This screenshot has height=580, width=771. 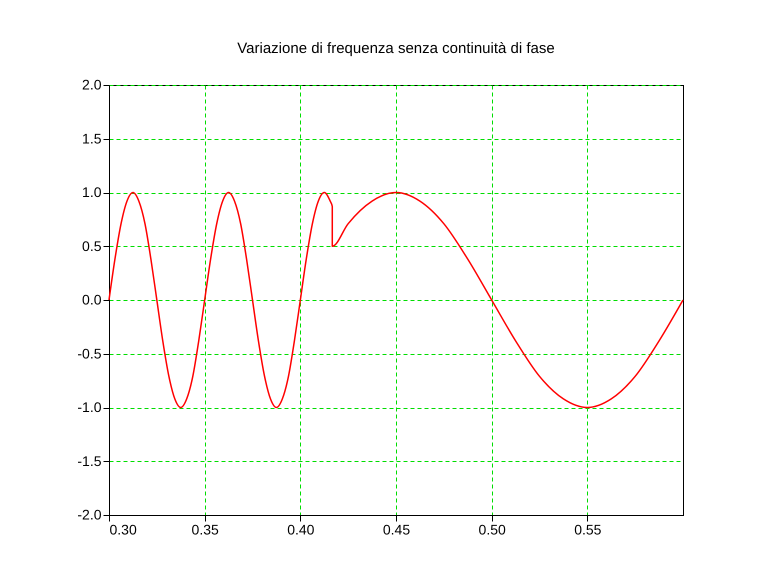 What do you see at coordinates (89, 353) in the screenshot?
I see `y-tick-label: -0.5` at bounding box center [89, 353].